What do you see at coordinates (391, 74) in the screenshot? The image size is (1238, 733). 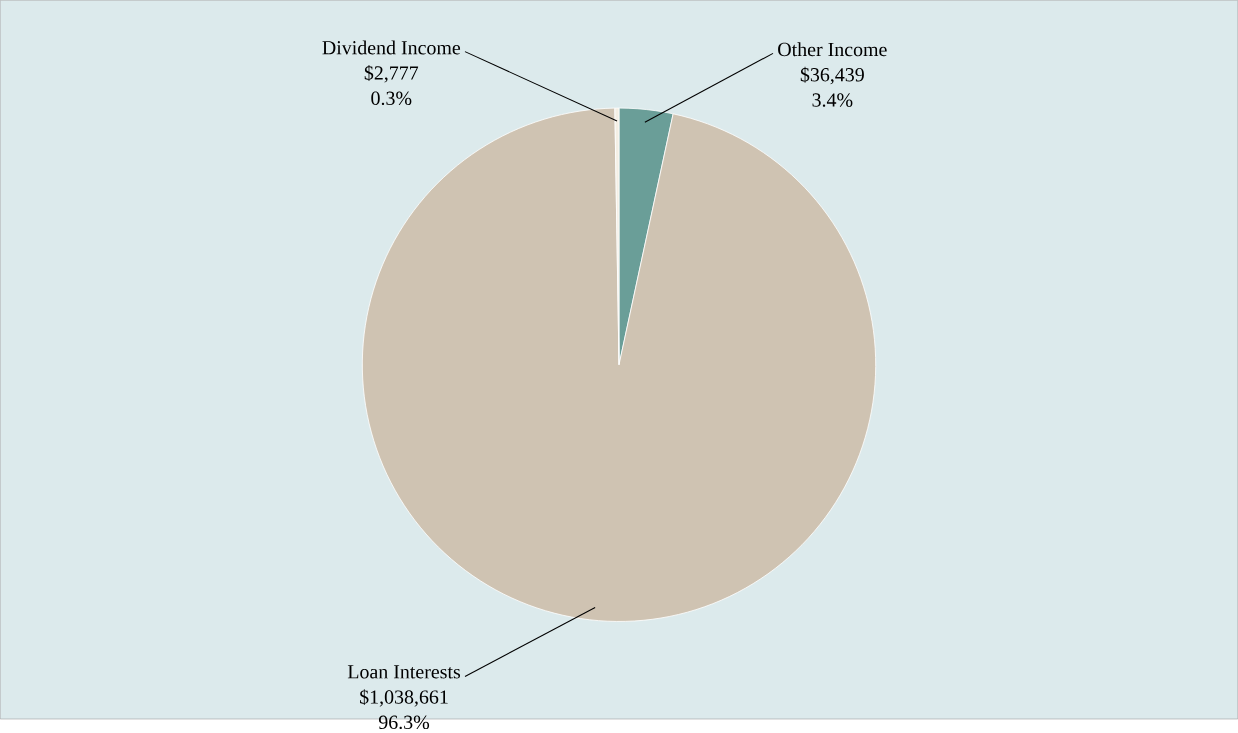 I see `data-label: $2,777` at bounding box center [391, 74].